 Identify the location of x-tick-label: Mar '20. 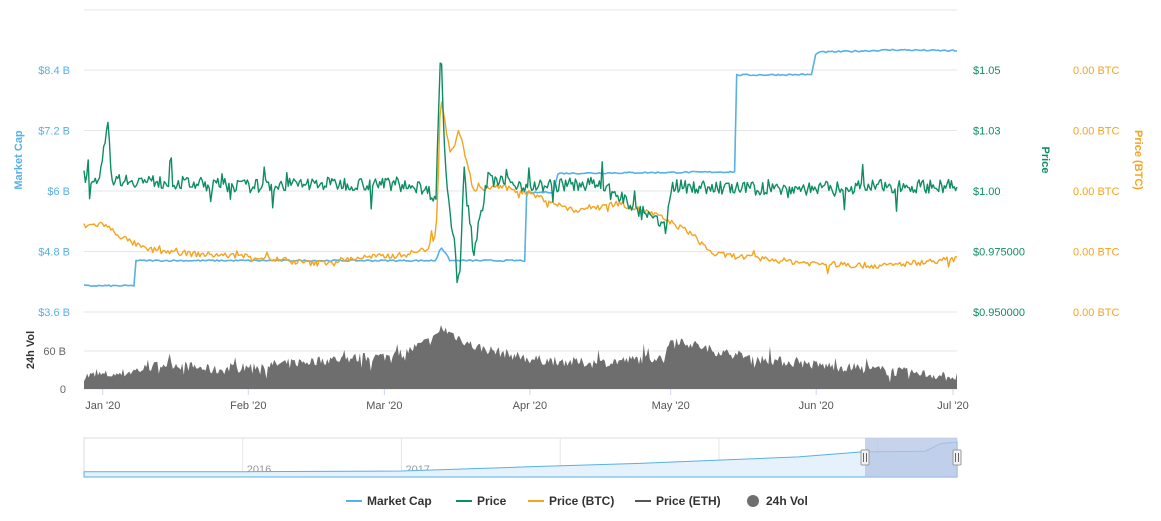
(384, 406).